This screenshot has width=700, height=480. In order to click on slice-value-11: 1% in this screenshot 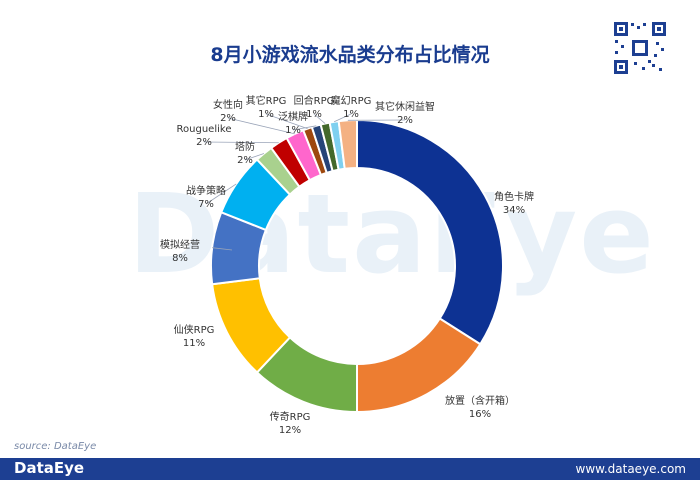, I will do `click(293, 130)`.